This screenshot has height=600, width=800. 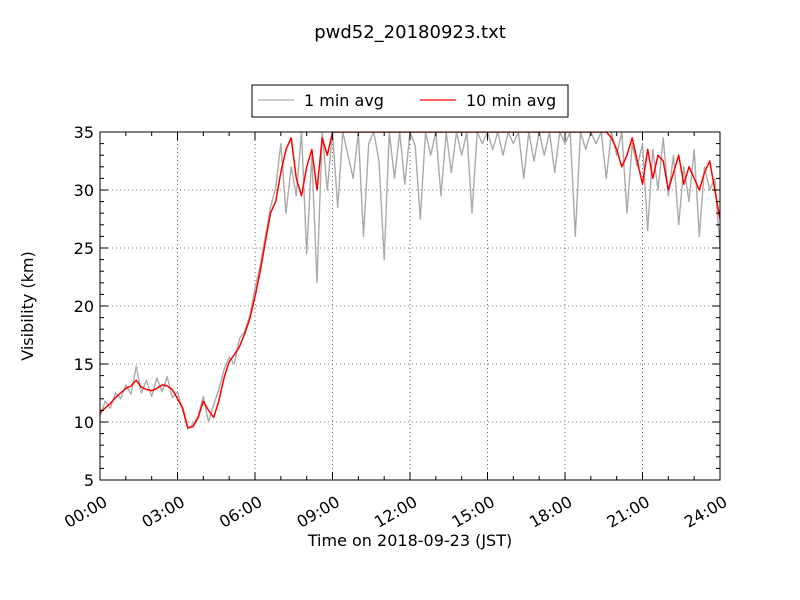 I want to click on y-tick-label: 15, so click(x=84, y=364).